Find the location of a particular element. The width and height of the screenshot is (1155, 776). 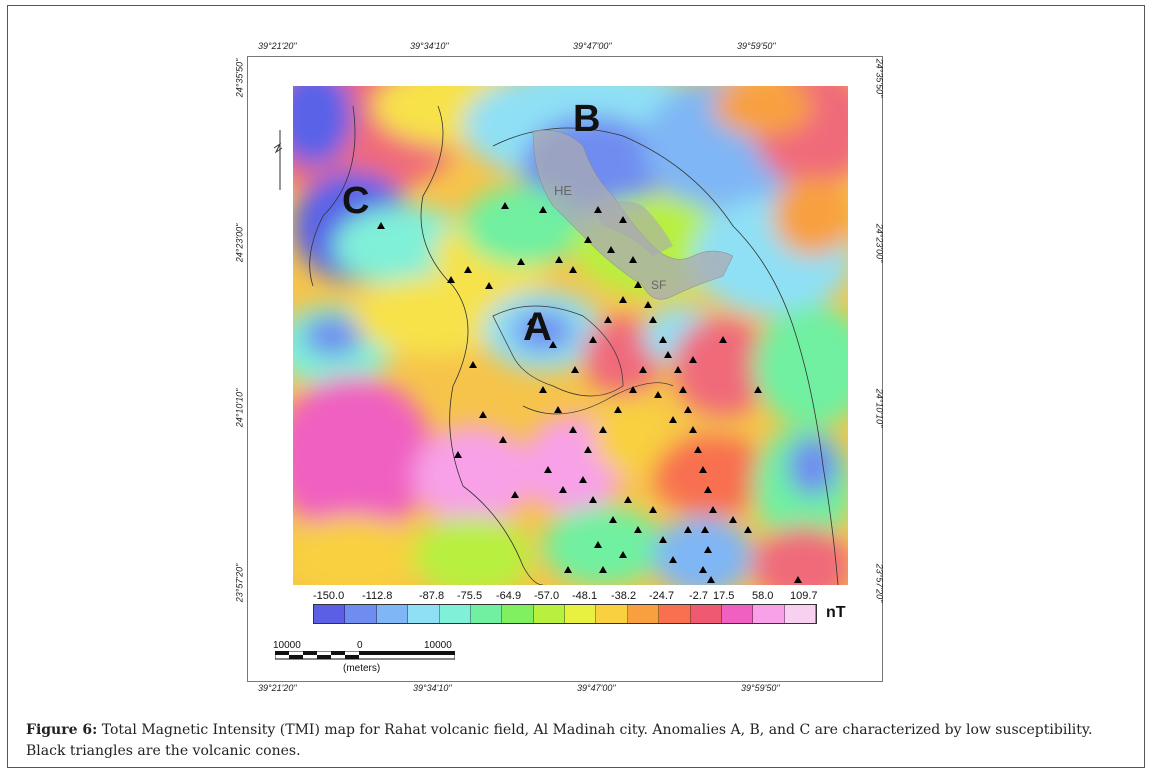

colorbar-tick: -24.7 is located at coordinates (662, 596).